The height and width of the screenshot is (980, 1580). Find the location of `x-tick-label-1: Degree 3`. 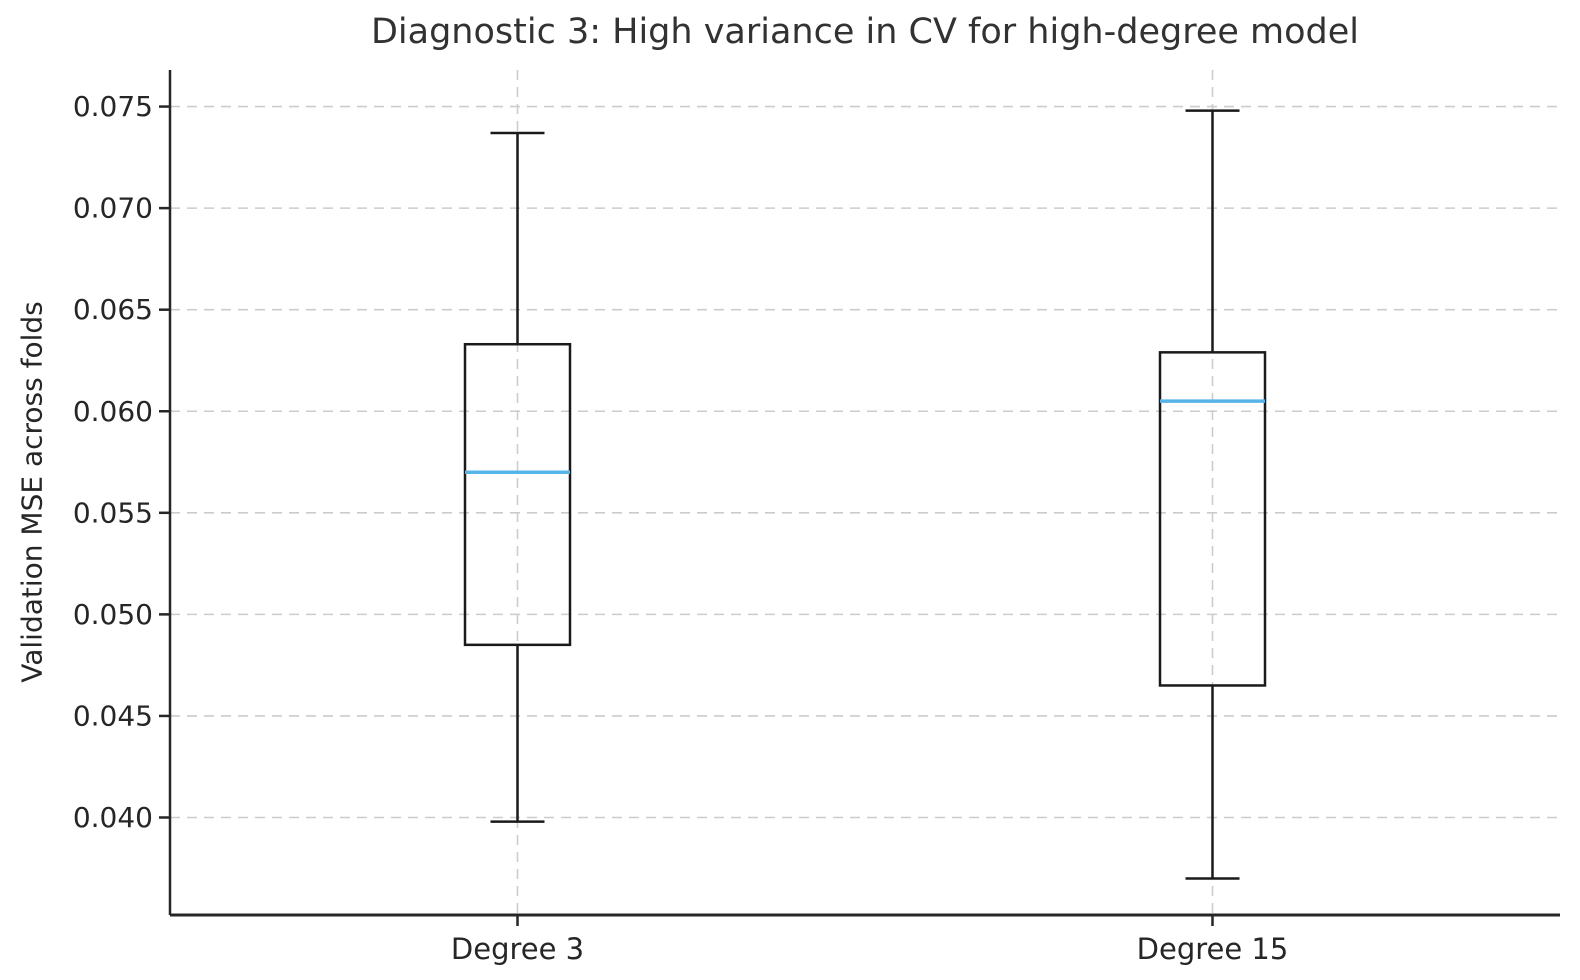

x-tick-label-1: Degree 3 is located at coordinates (517, 949).